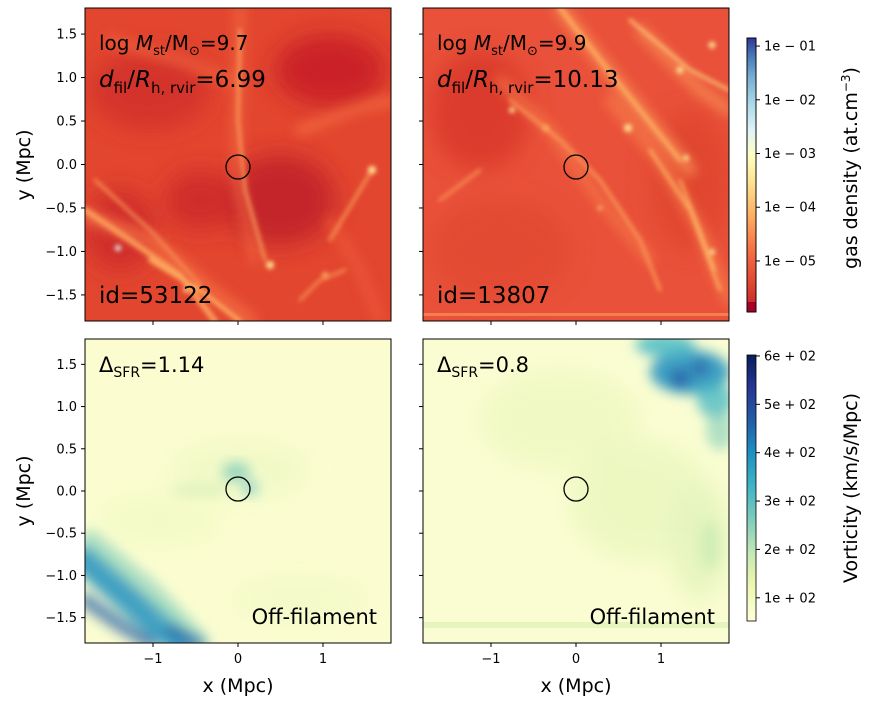 The width and height of the screenshot is (872, 707). What do you see at coordinates (751, 175) in the screenshot?
I see `density-colorbar` at bounding box center [751, 175].